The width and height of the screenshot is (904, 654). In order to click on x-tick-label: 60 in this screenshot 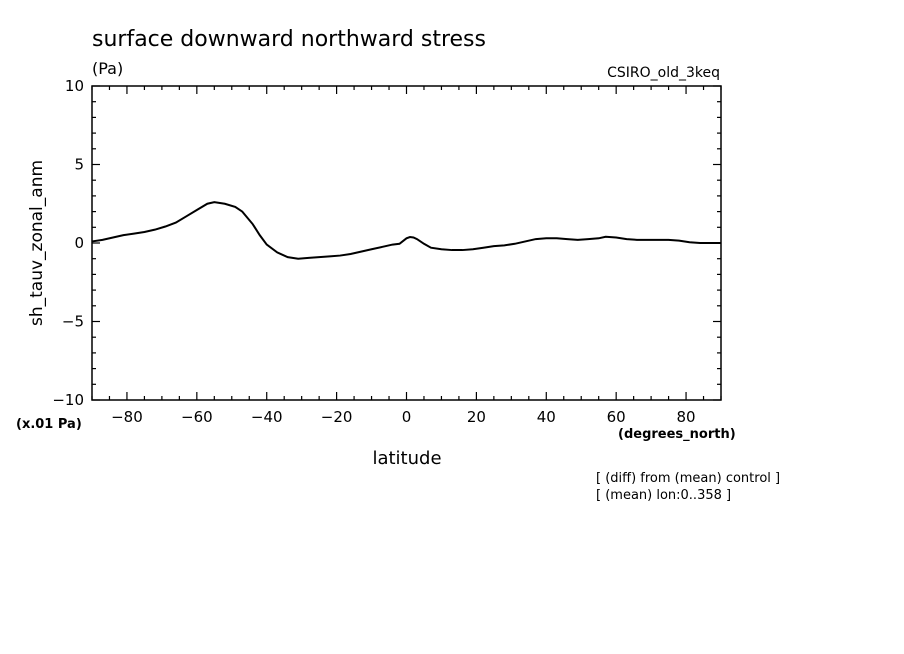, I will do `click(616, 417)`.